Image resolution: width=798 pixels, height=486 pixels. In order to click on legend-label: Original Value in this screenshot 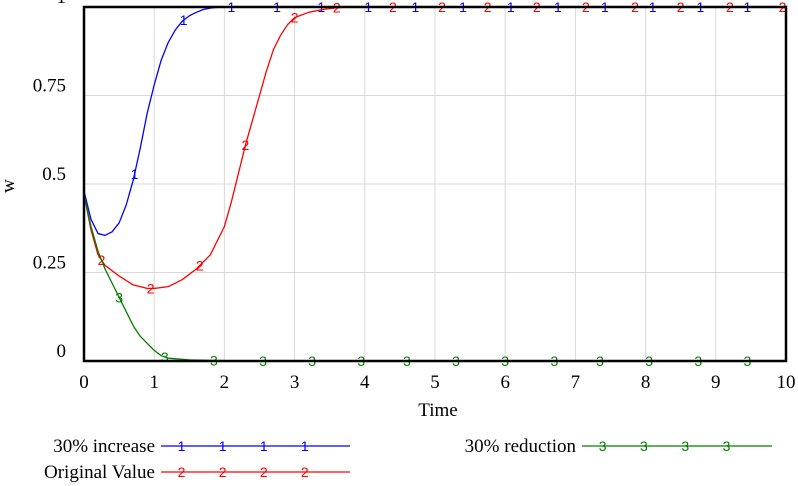, I will do `click(99, 472)`.